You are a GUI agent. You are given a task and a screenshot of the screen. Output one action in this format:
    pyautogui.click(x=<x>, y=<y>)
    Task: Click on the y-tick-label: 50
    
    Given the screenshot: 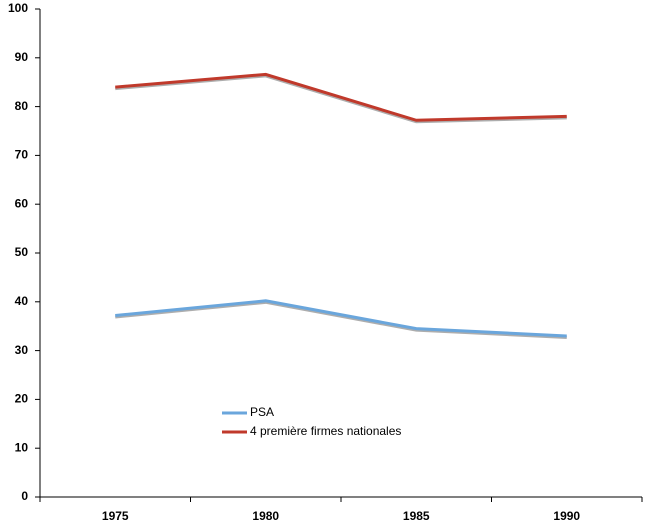 What is the action you would take?
    pyautogui.click(x=22, y=252)
    